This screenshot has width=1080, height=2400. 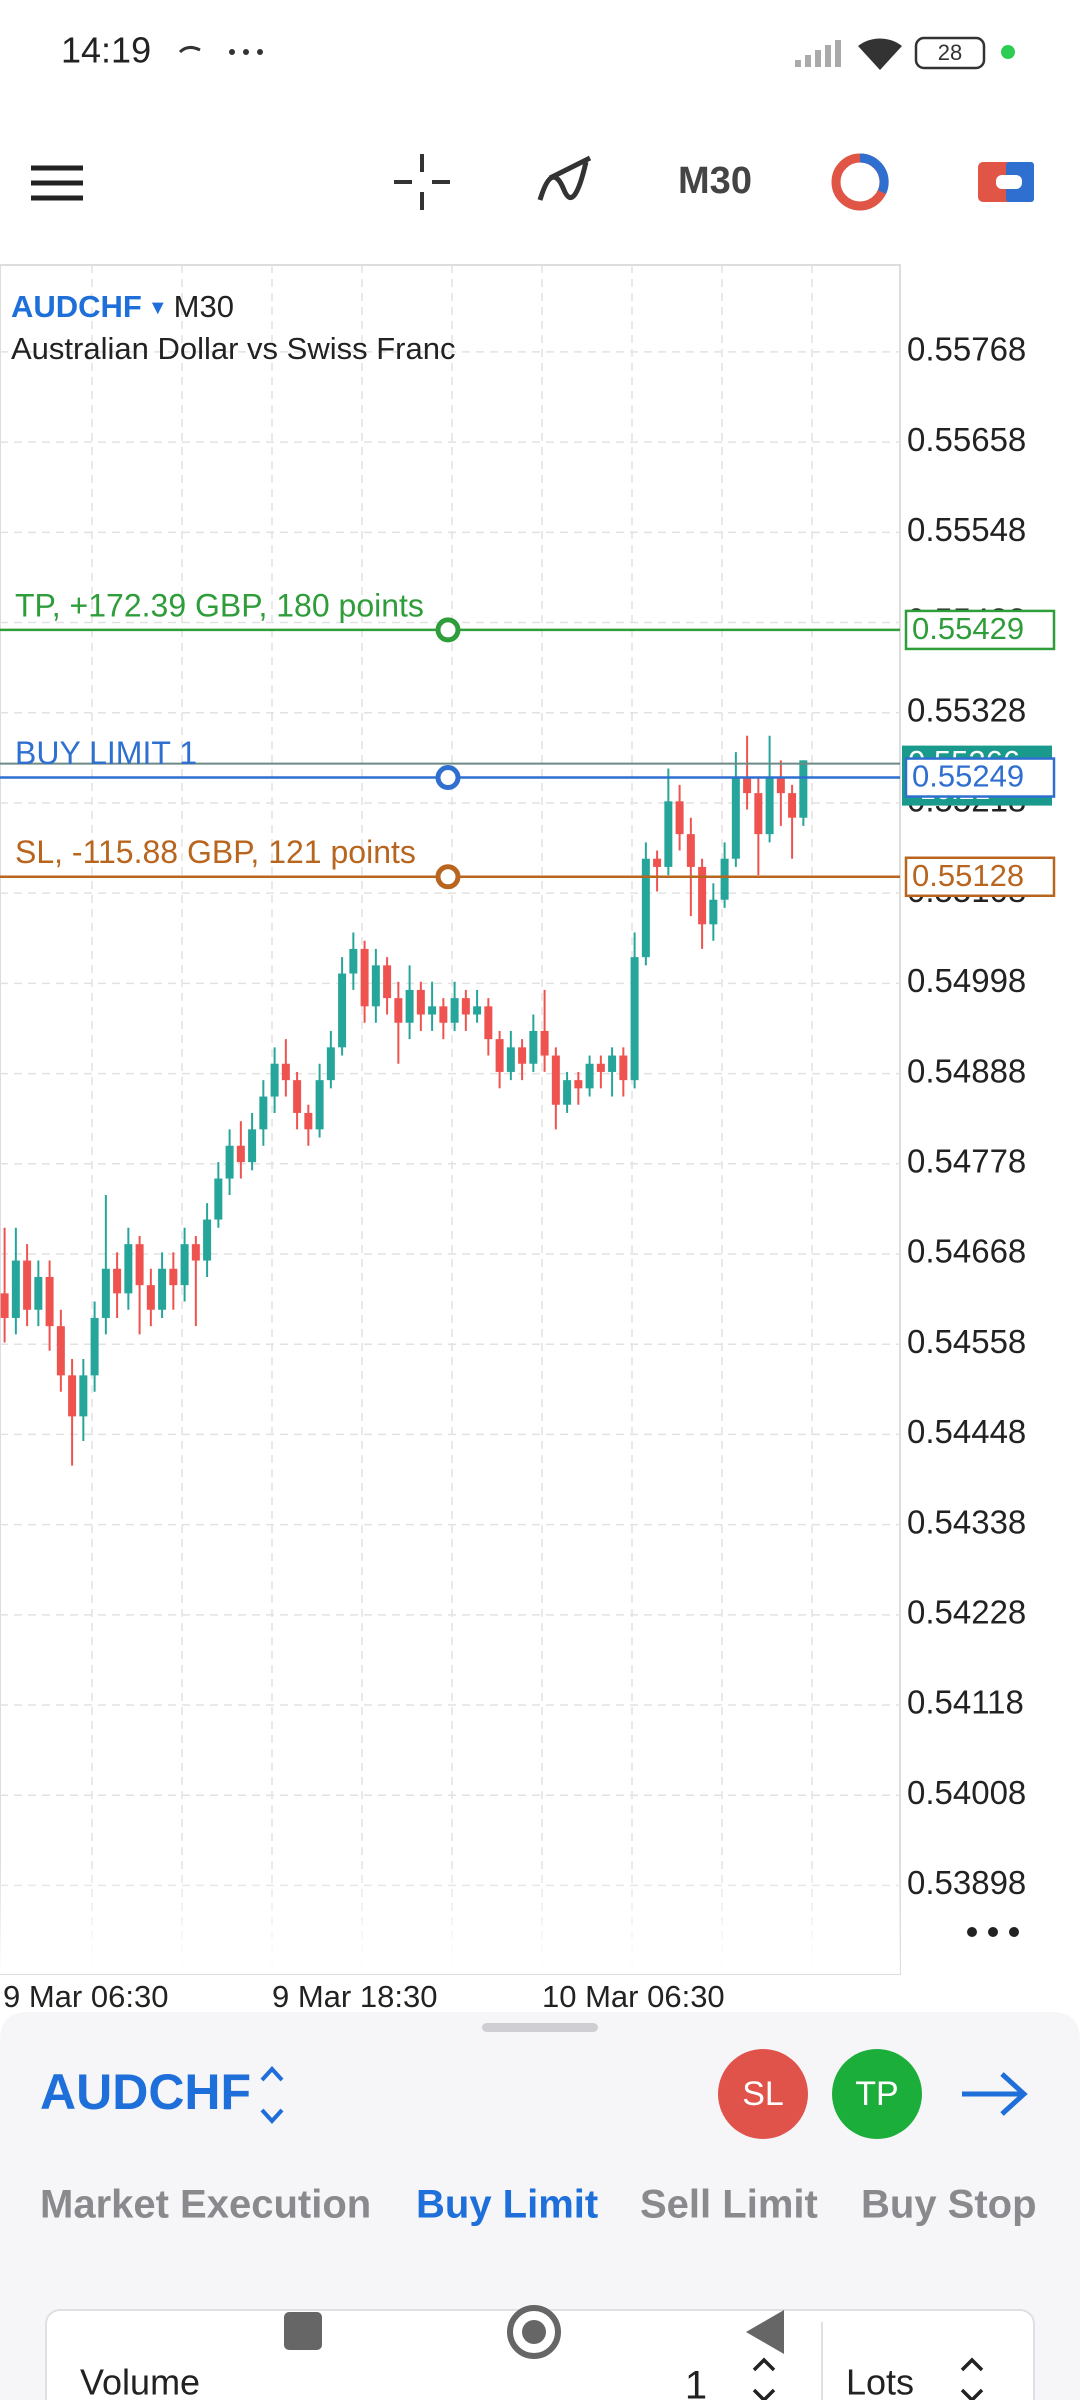 I want to click on level-label: SL, -115.88 GBP, 121 points, so click(x=215, y=852).